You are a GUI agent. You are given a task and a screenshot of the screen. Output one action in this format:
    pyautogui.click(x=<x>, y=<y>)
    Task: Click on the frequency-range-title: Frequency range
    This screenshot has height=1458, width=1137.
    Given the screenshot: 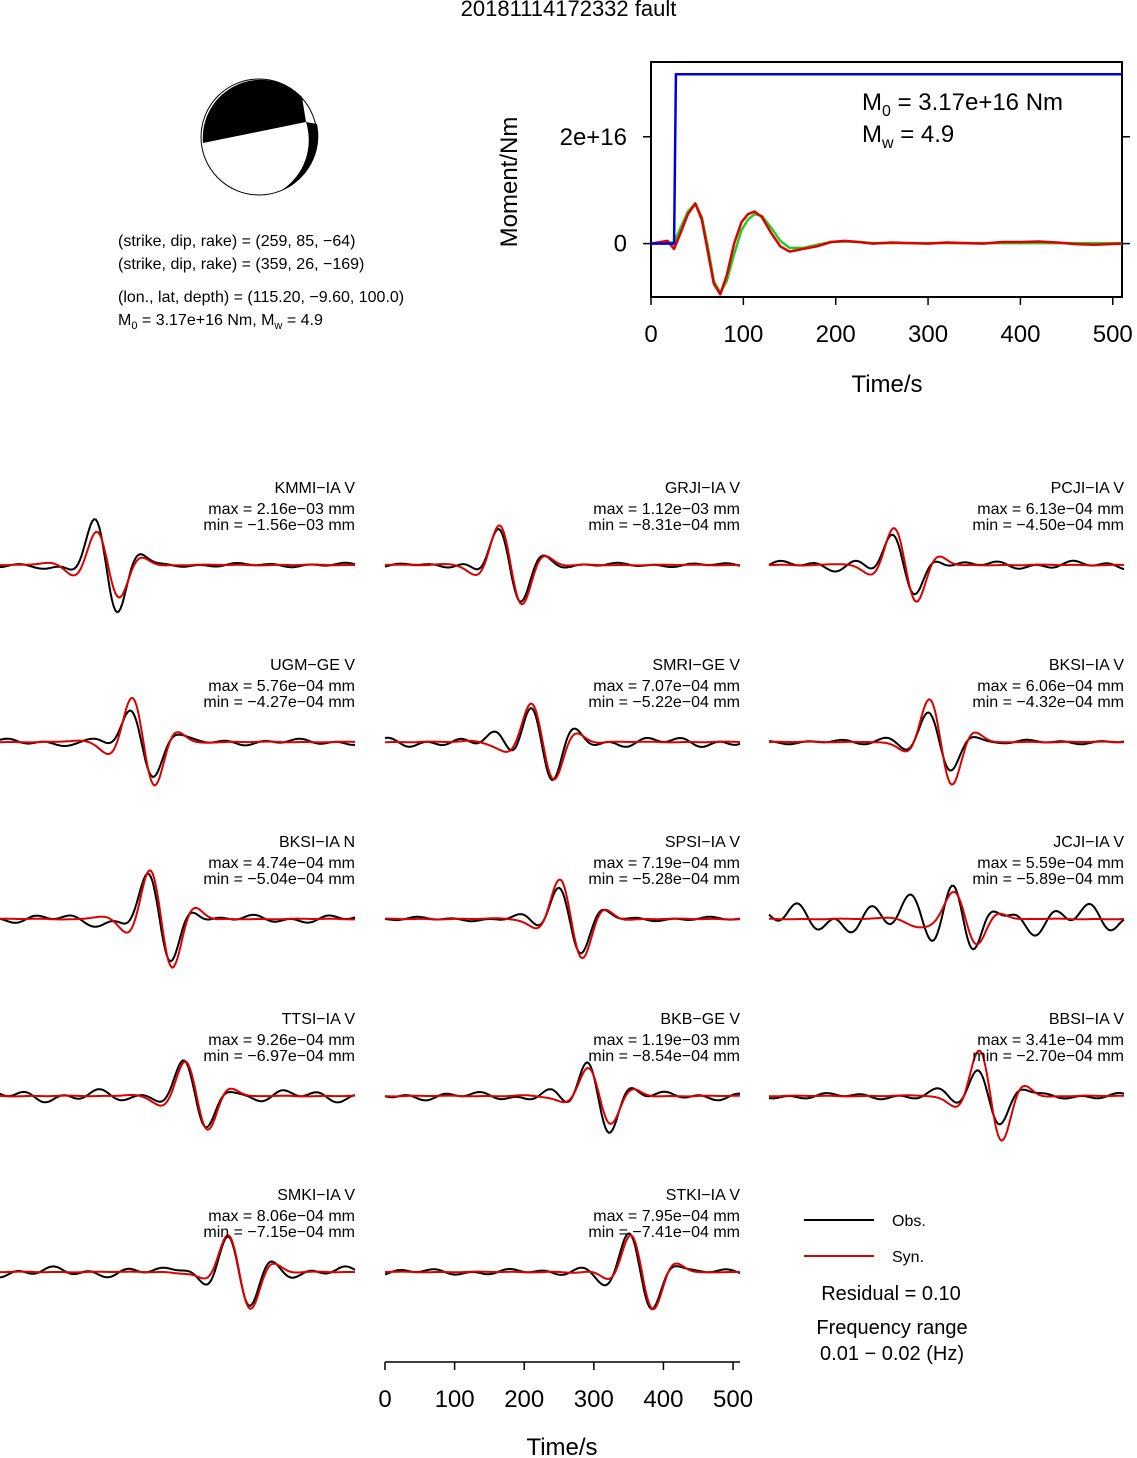 What is the action you would take?
    pyautogui.click(x=891, y=1328)
    